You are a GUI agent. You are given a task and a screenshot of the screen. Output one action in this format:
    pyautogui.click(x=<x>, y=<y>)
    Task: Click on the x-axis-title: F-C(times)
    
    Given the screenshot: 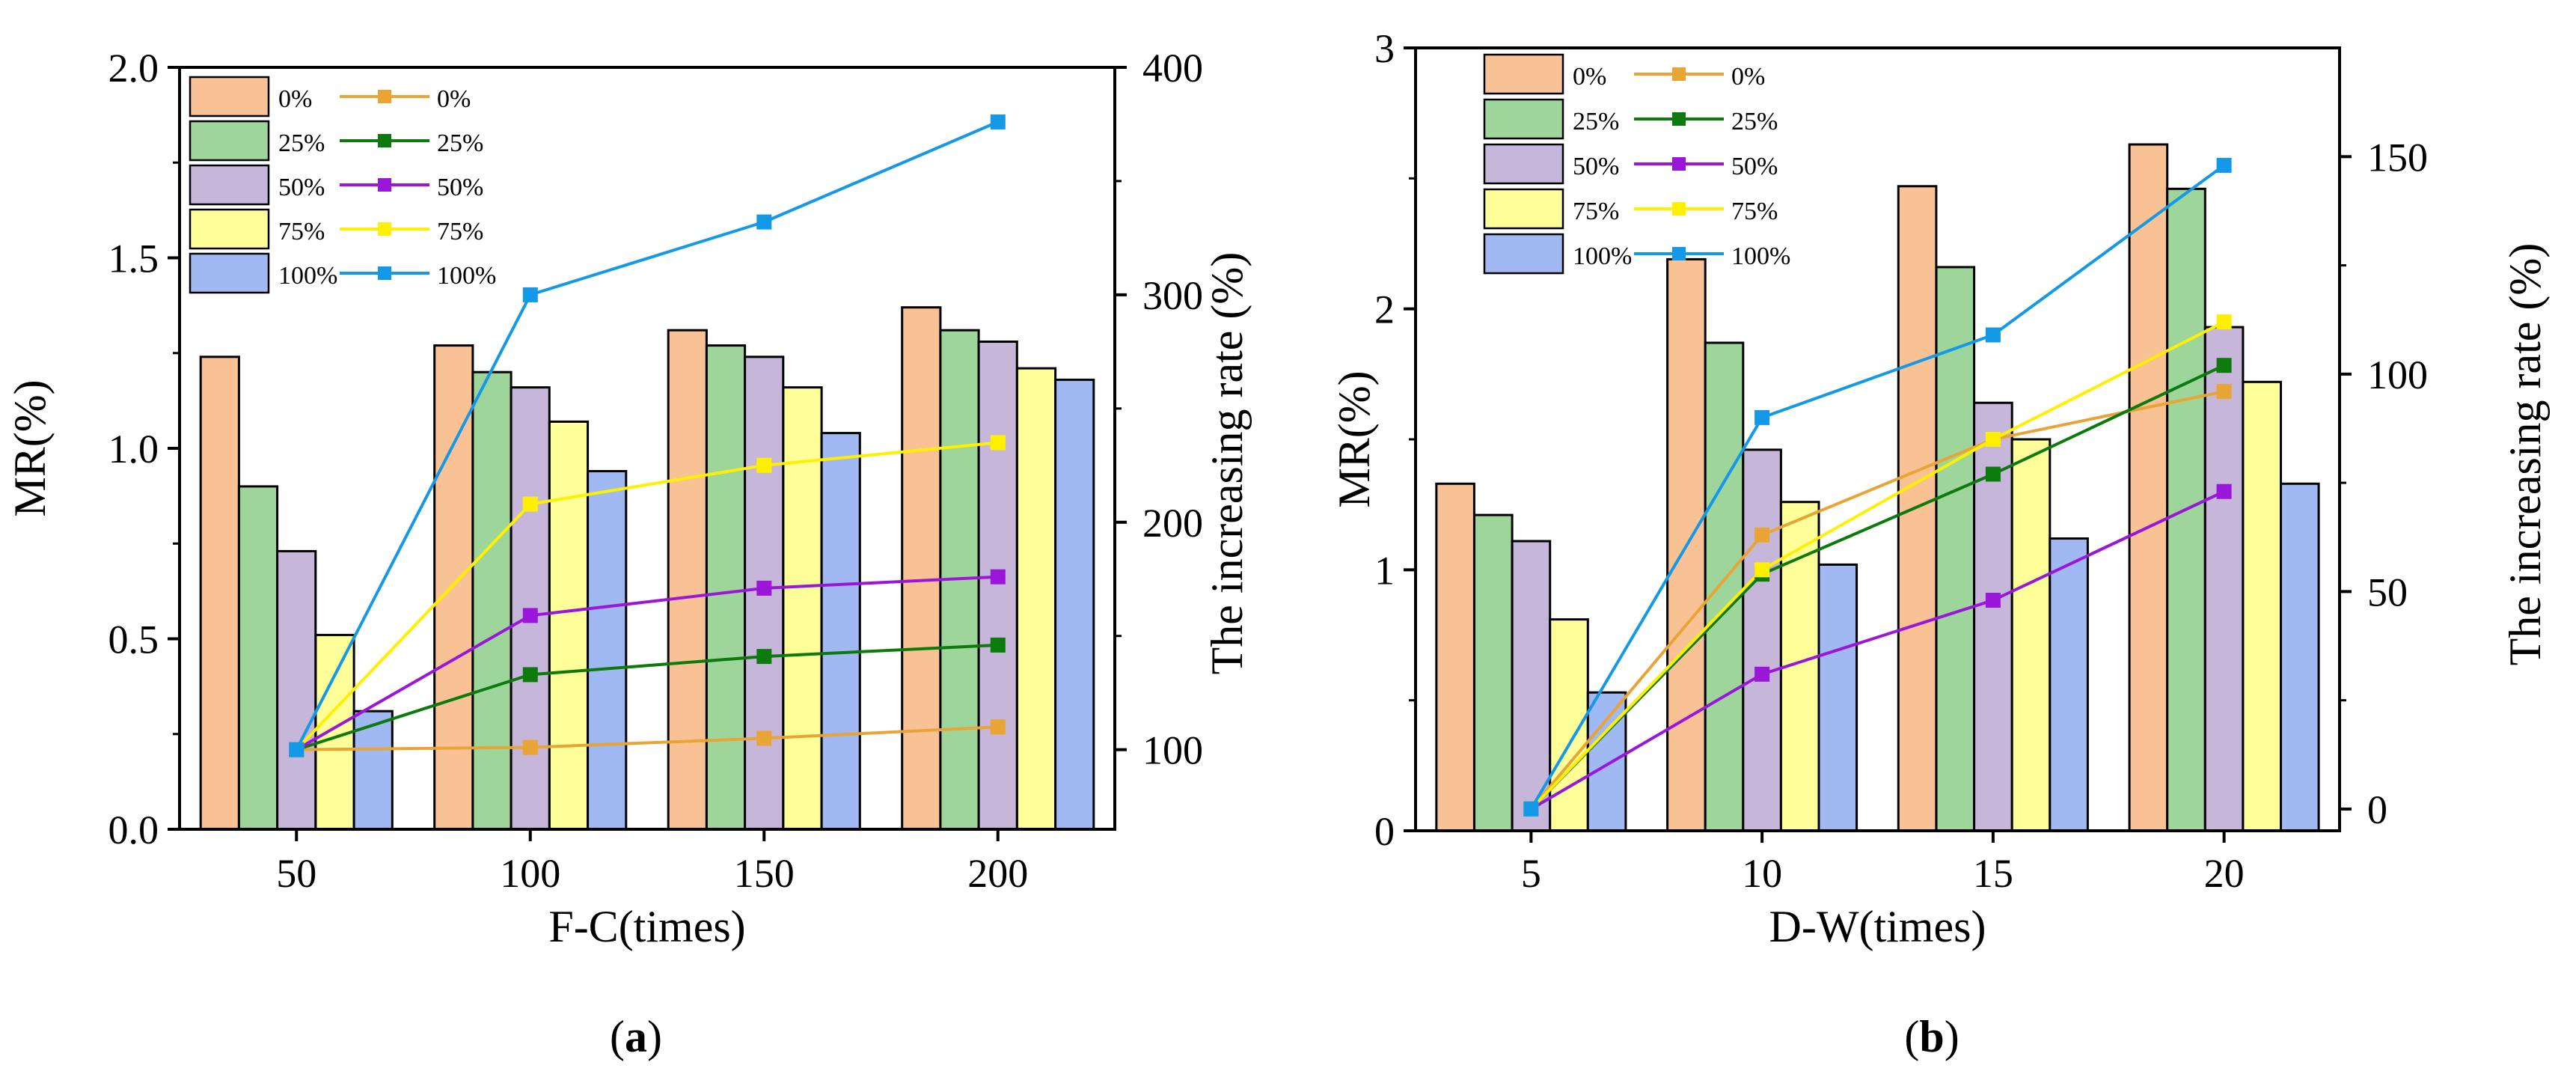 What is the action you would take?
    pyautogui.click(x=646, y=926)
    